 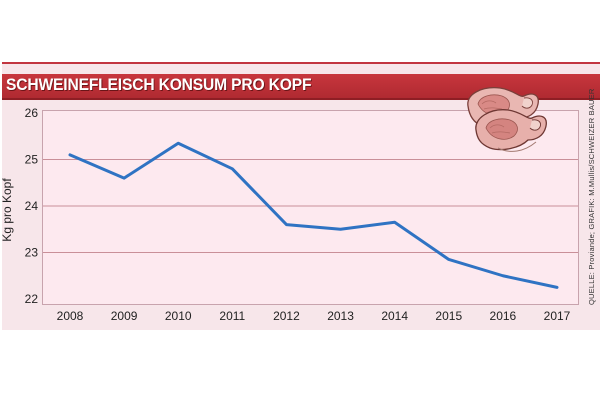 I want to click on x-tick-label: 2016, so click(x=503, y=316).